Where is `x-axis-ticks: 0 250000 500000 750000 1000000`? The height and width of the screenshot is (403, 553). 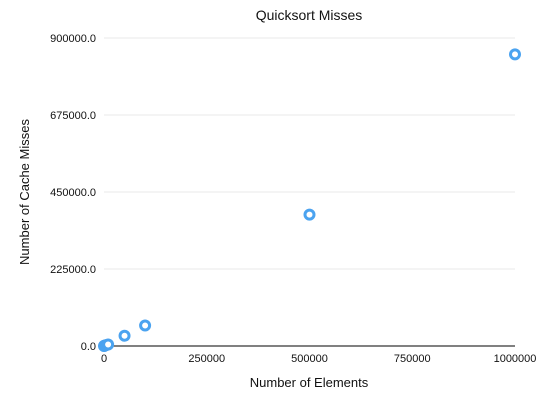 x-axis-ticks: 0 250000 500000 750000 1000000 is located at coordinates (318, 359).